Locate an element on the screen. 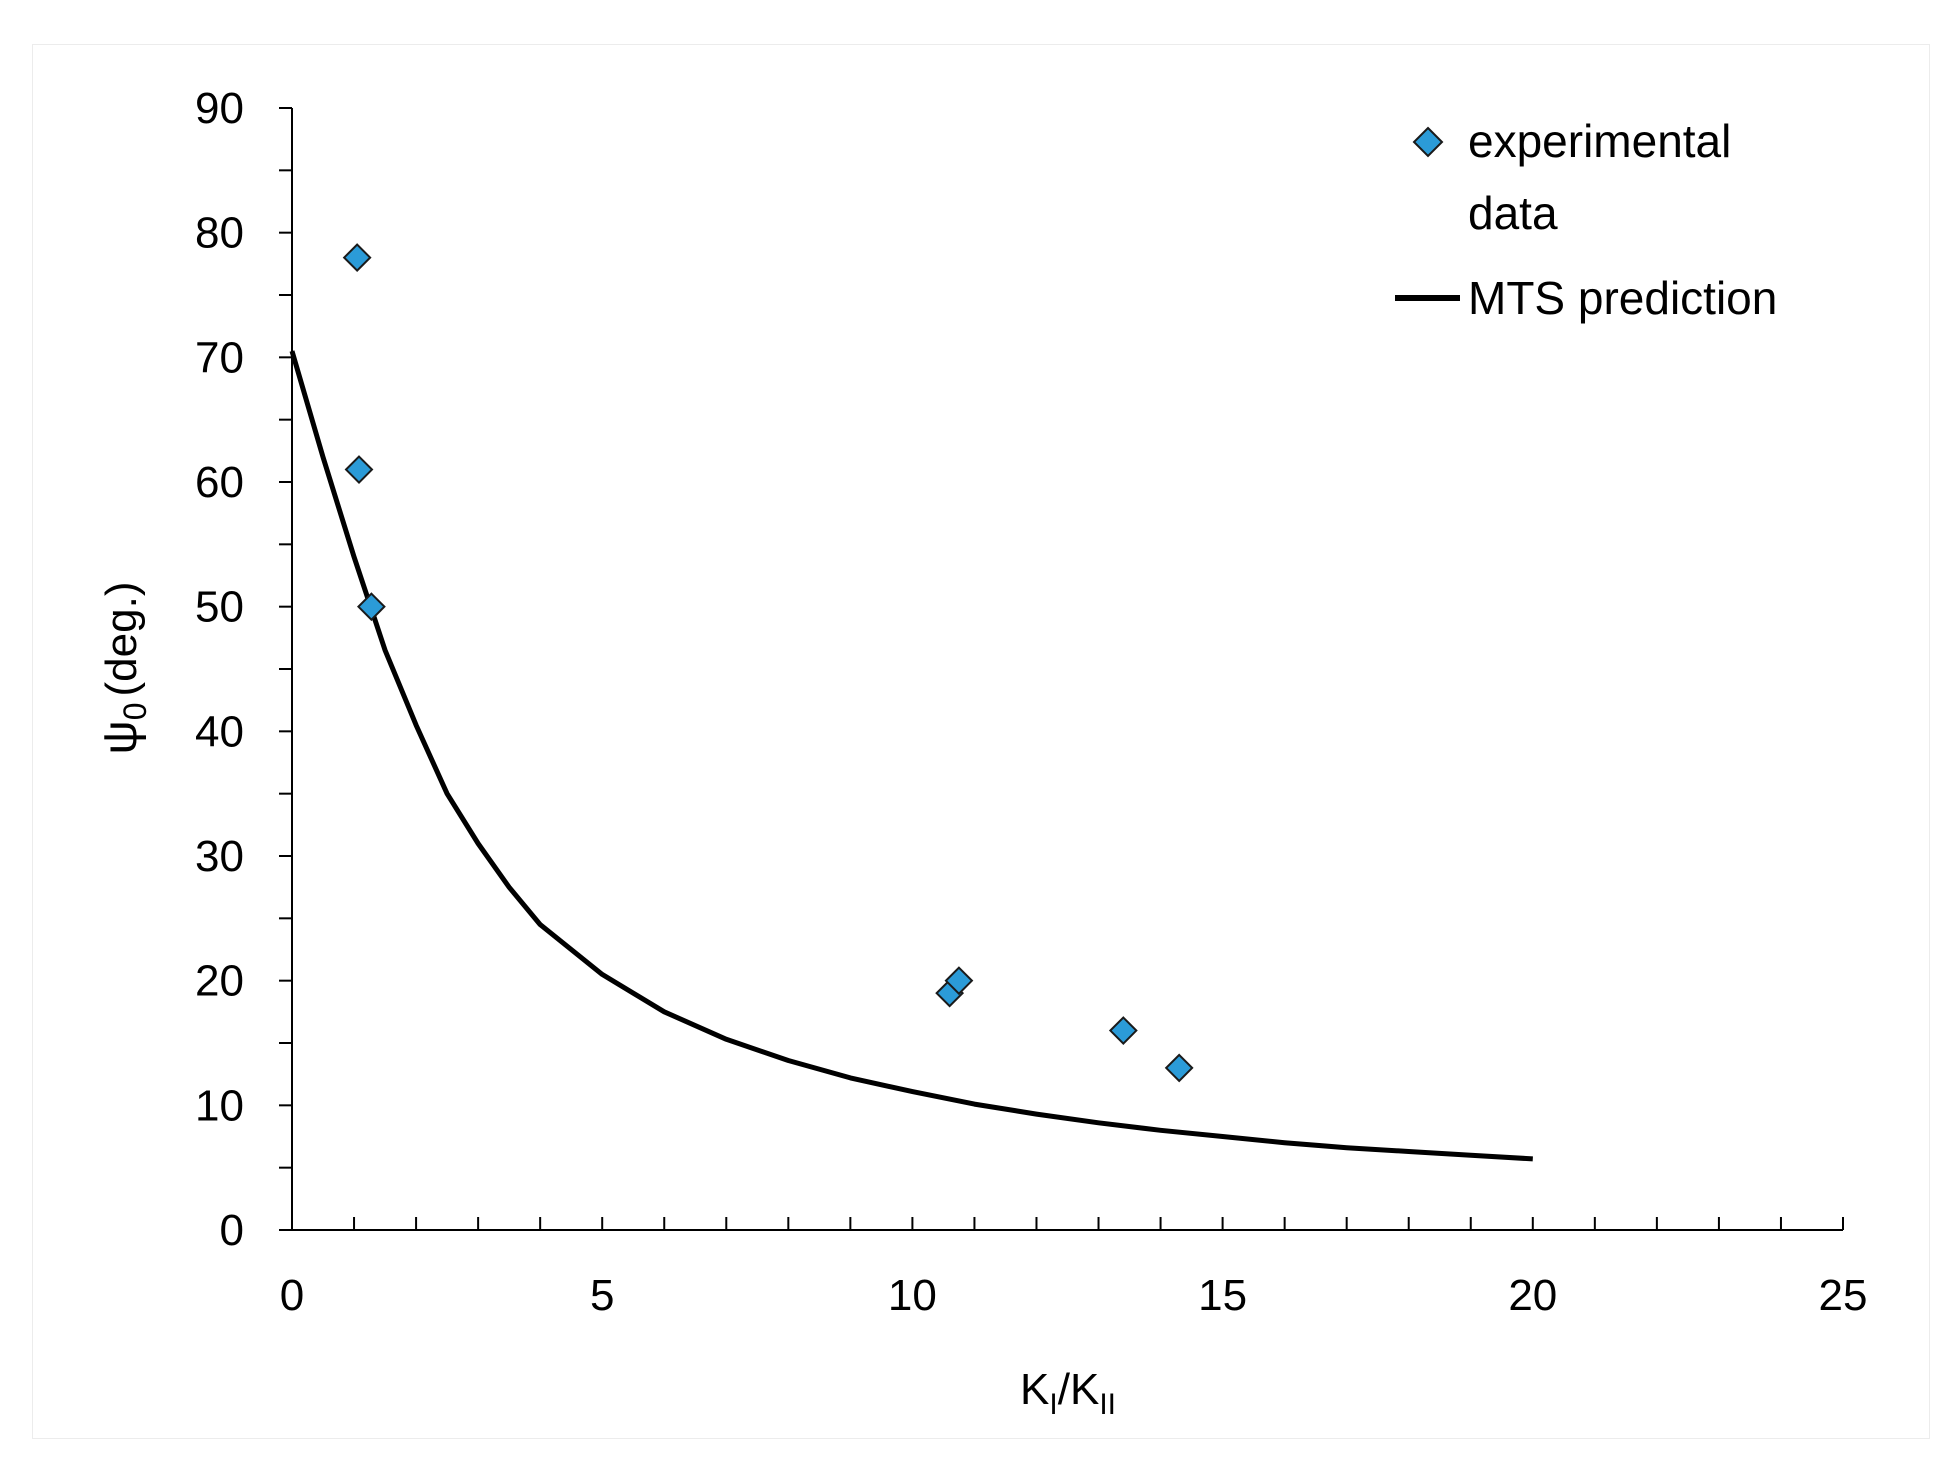 The height and width of the screenshot is (1469, 1945). y-tick-label: 30 is located at coordinates (219, 856).